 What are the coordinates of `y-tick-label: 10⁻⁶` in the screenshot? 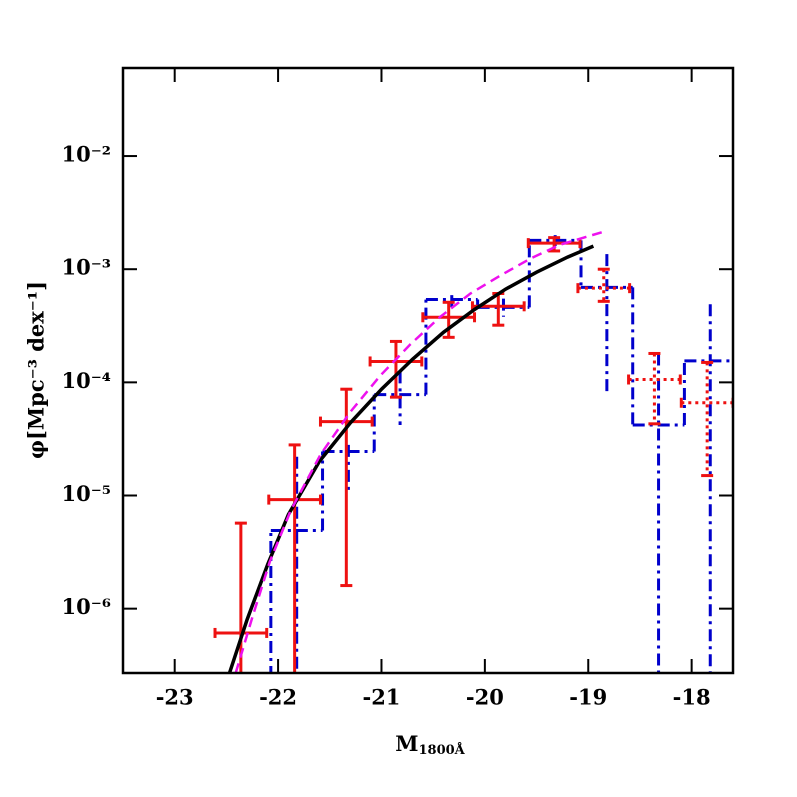 It's located at (86, 606).